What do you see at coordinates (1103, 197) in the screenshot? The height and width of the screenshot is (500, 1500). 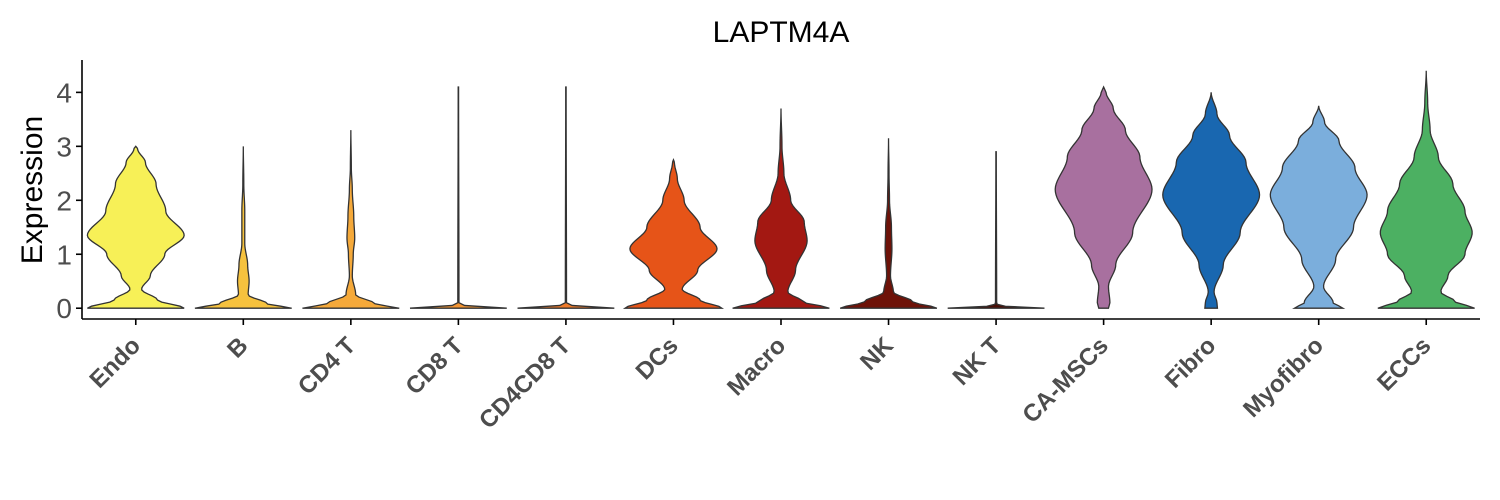 I see `violin-ca-mscs` at bounding box center [1103, 197].